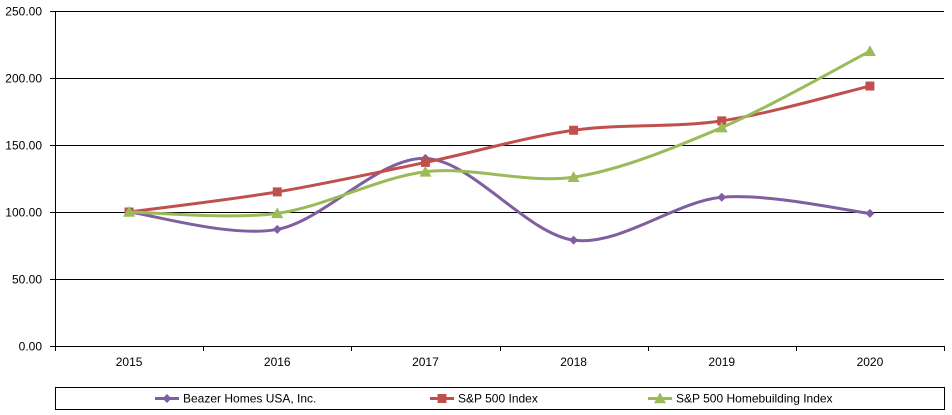 The image size is (952, 415). I want to click on y-tick-label: 0.00, so click(31, 347).